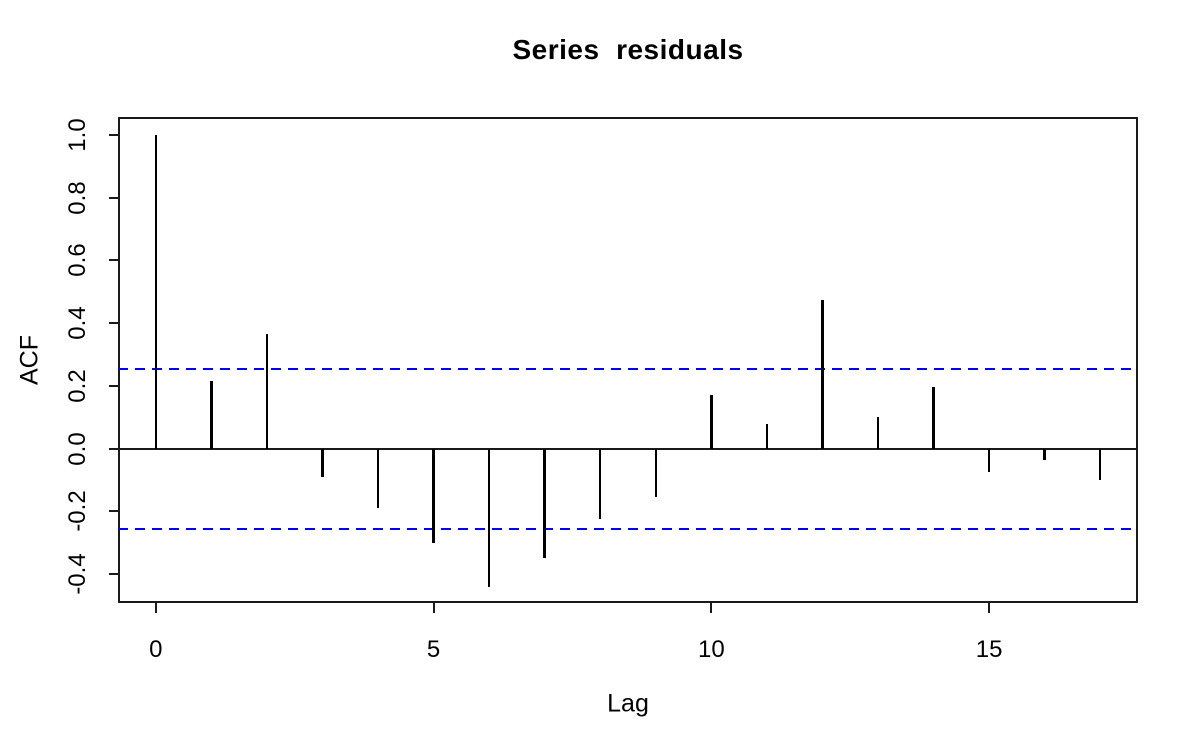 The width and height of the screenshot is (1200, 750). What do you see at coordinates (77, 448) in the screenshot?
I see `y-axis-tick-label: 0.0` at bounding box center [77, 448].